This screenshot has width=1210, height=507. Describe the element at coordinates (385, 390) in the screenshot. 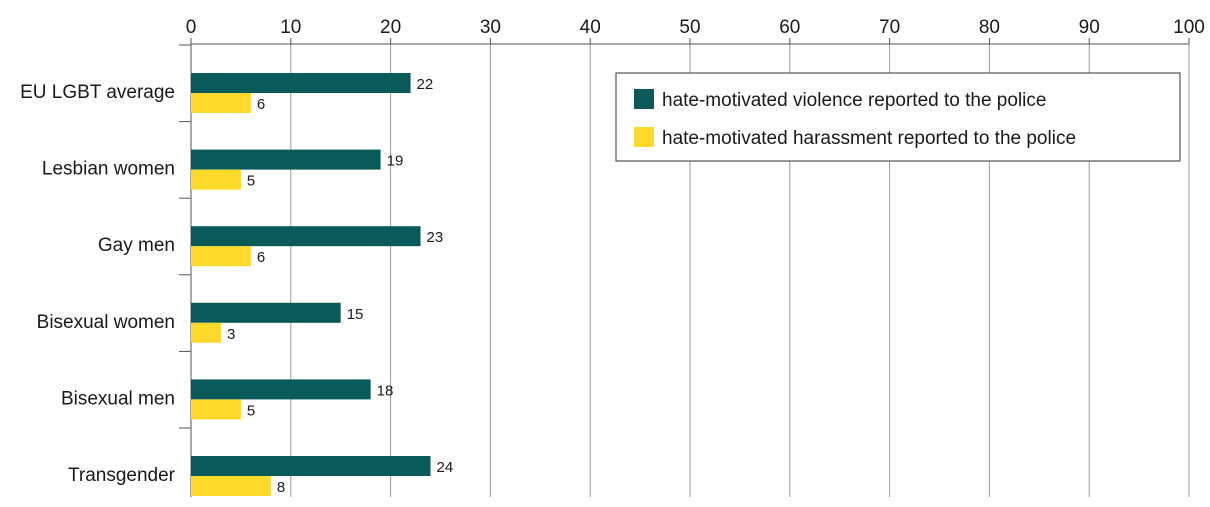

I see `data-label: 18` at that location.